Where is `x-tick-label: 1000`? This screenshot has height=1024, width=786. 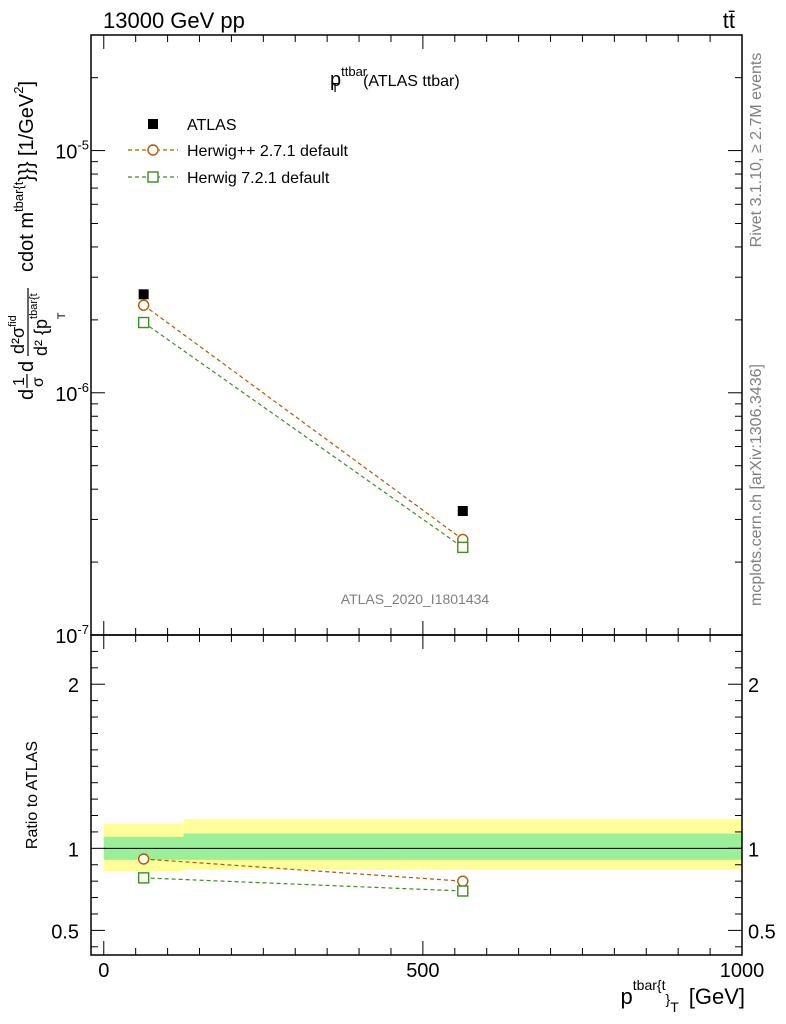
x-tick-label: 1000 is located at coordinates (742, 971).